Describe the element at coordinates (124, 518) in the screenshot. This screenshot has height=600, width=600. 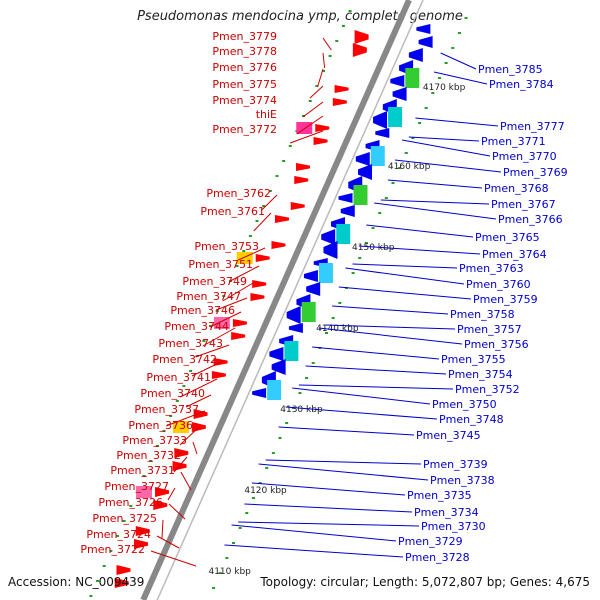
I see `gene-label-left: Pmen_3725` at that location.